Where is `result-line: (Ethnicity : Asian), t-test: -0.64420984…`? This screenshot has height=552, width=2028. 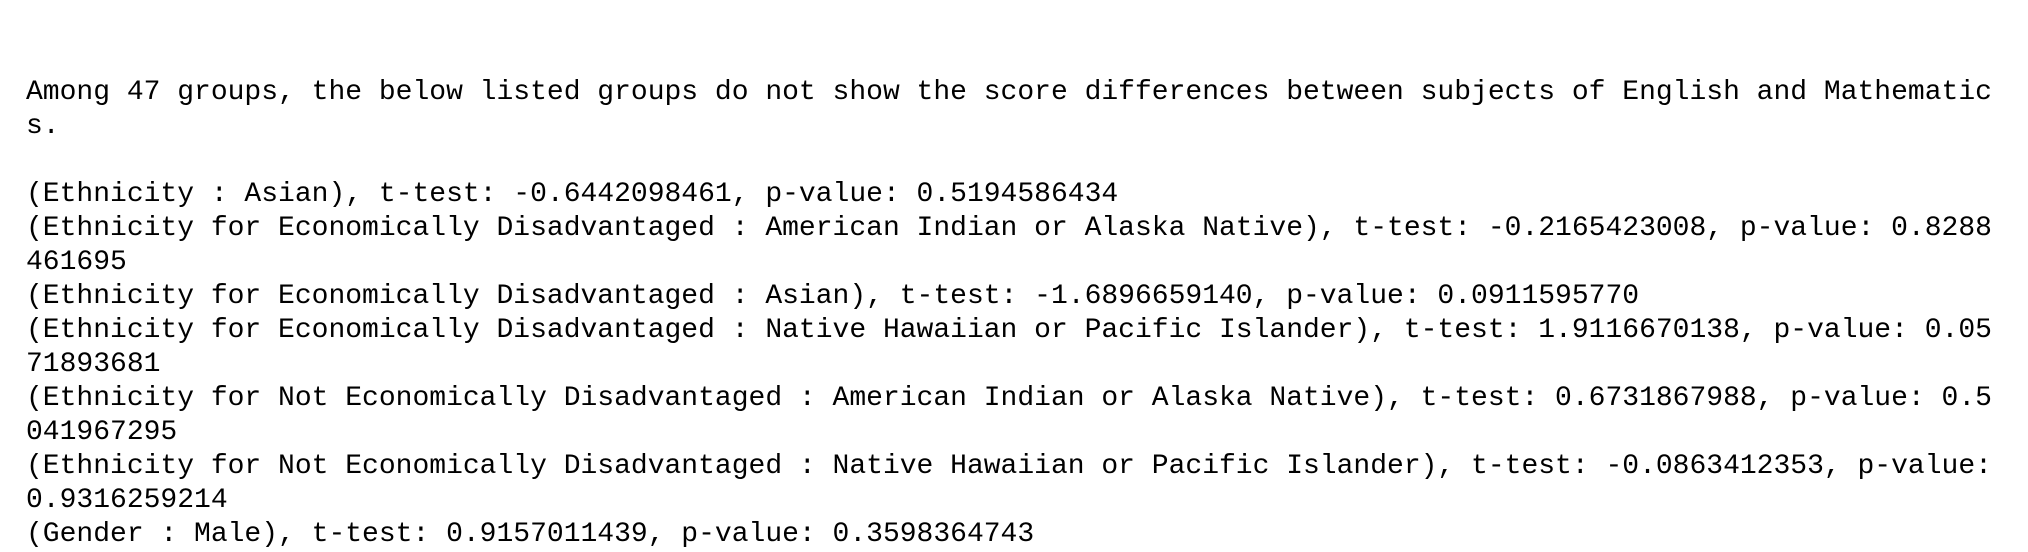 result-line: (Ethnicity : Asian), t-test: -0.64420984… is located at coordinates (572, 194).